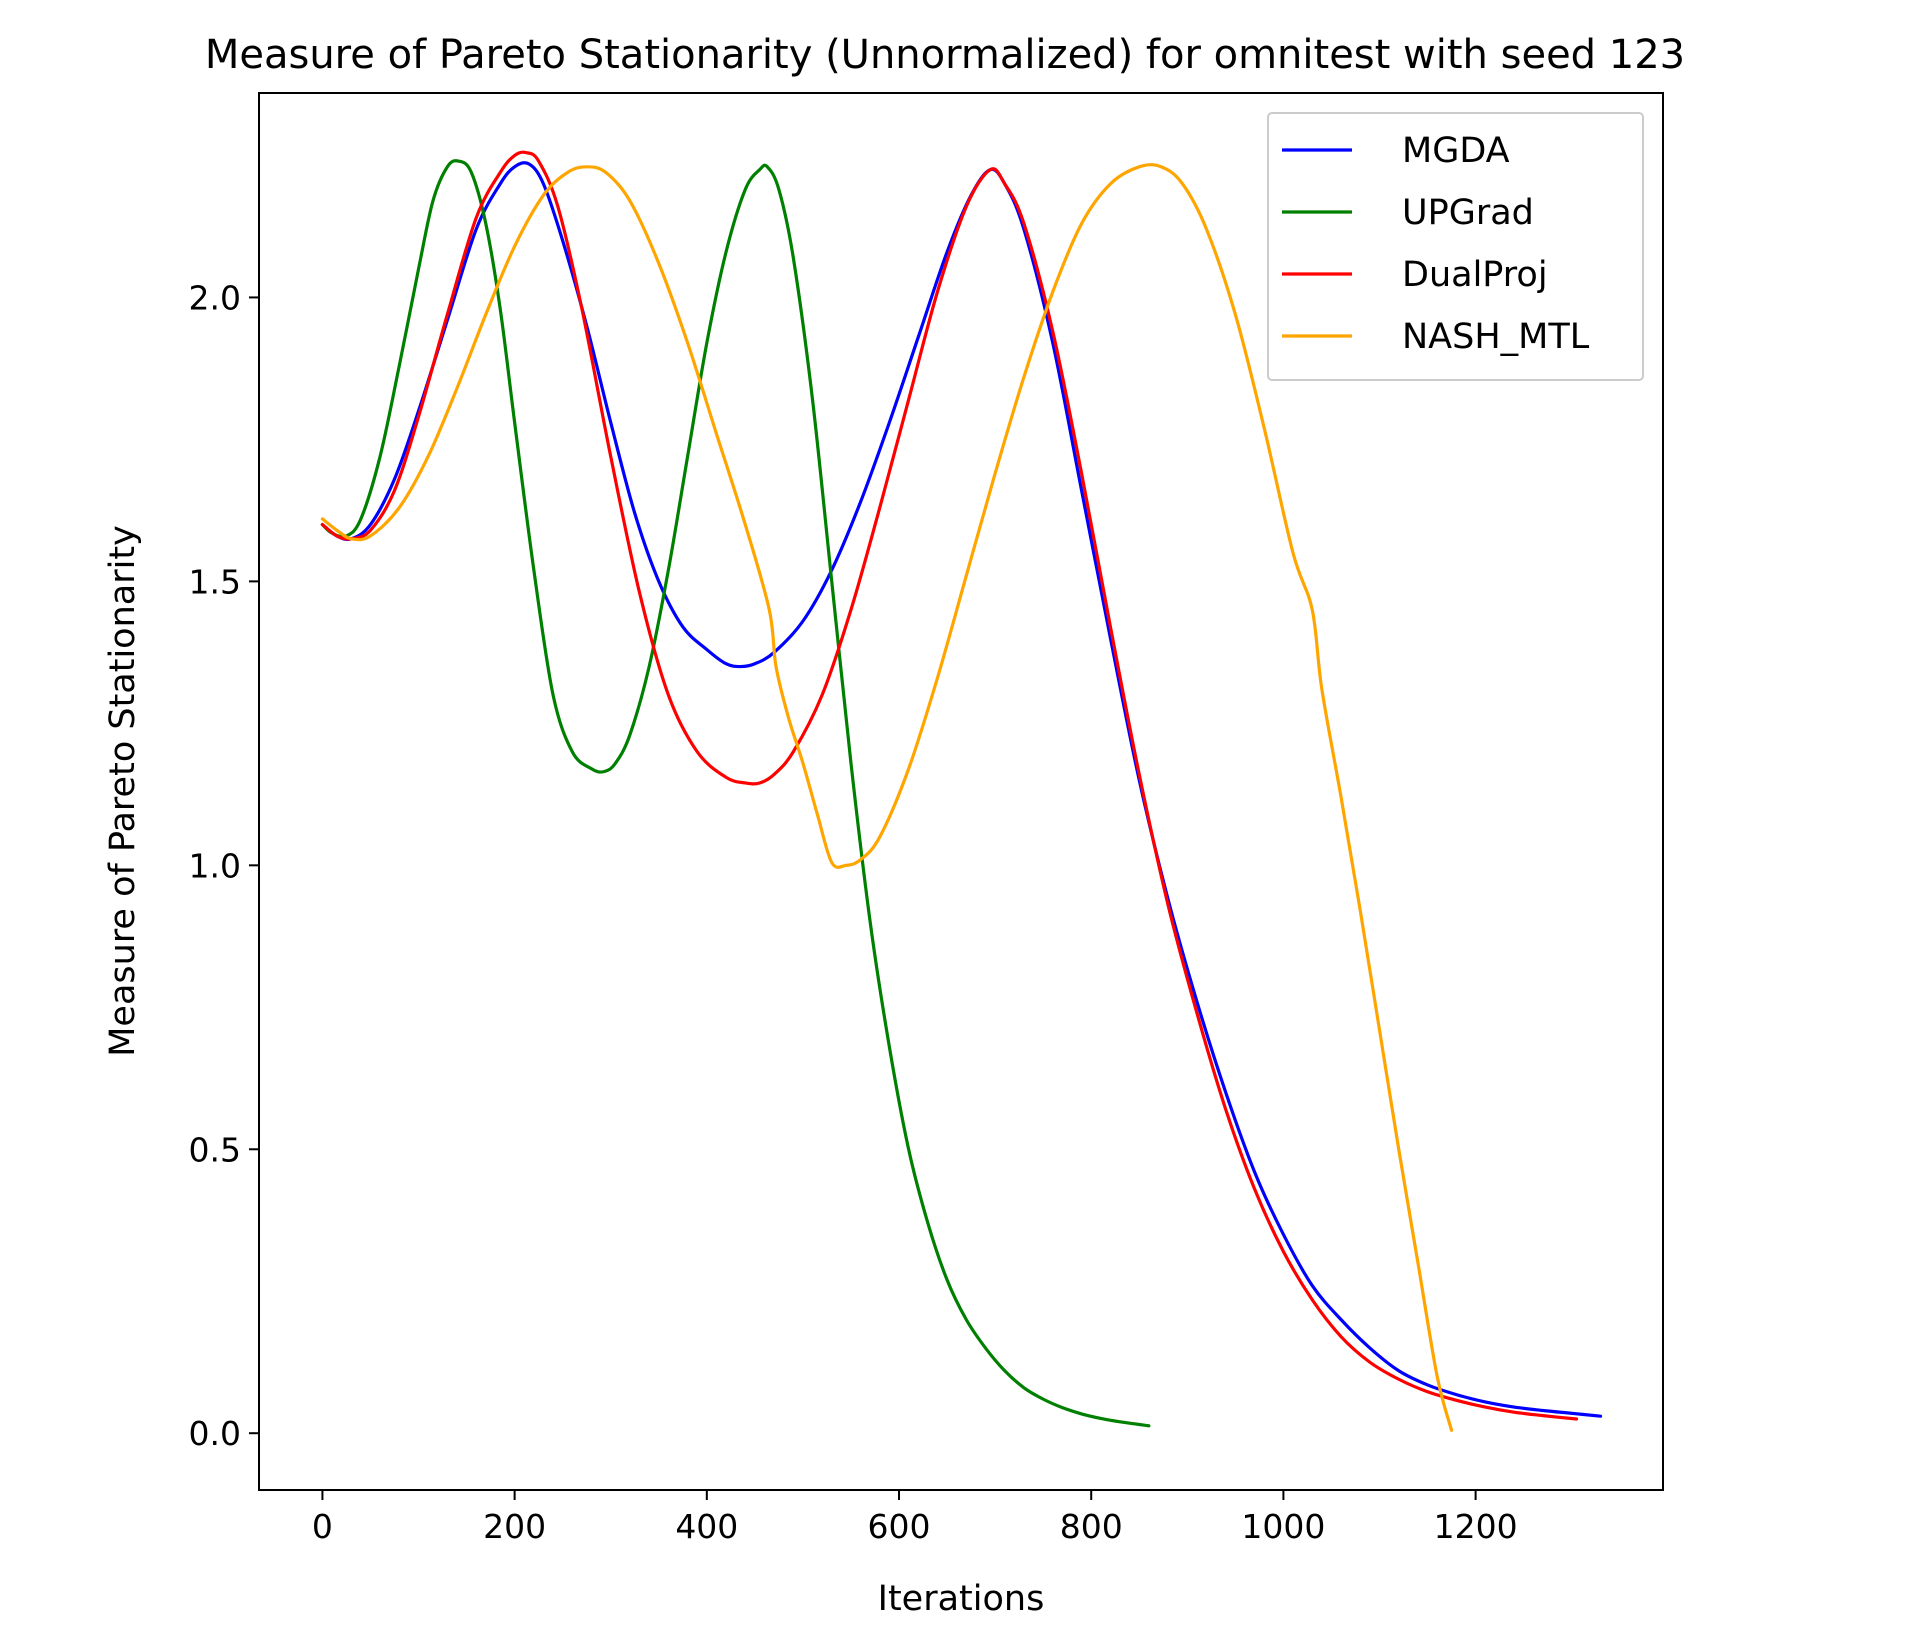 The height and width of the screenshot is (1638, 1911). Describe the element at coordinates (1496, 337) in the screenshot. I see `legend-label: NASH_MTL` at that location.